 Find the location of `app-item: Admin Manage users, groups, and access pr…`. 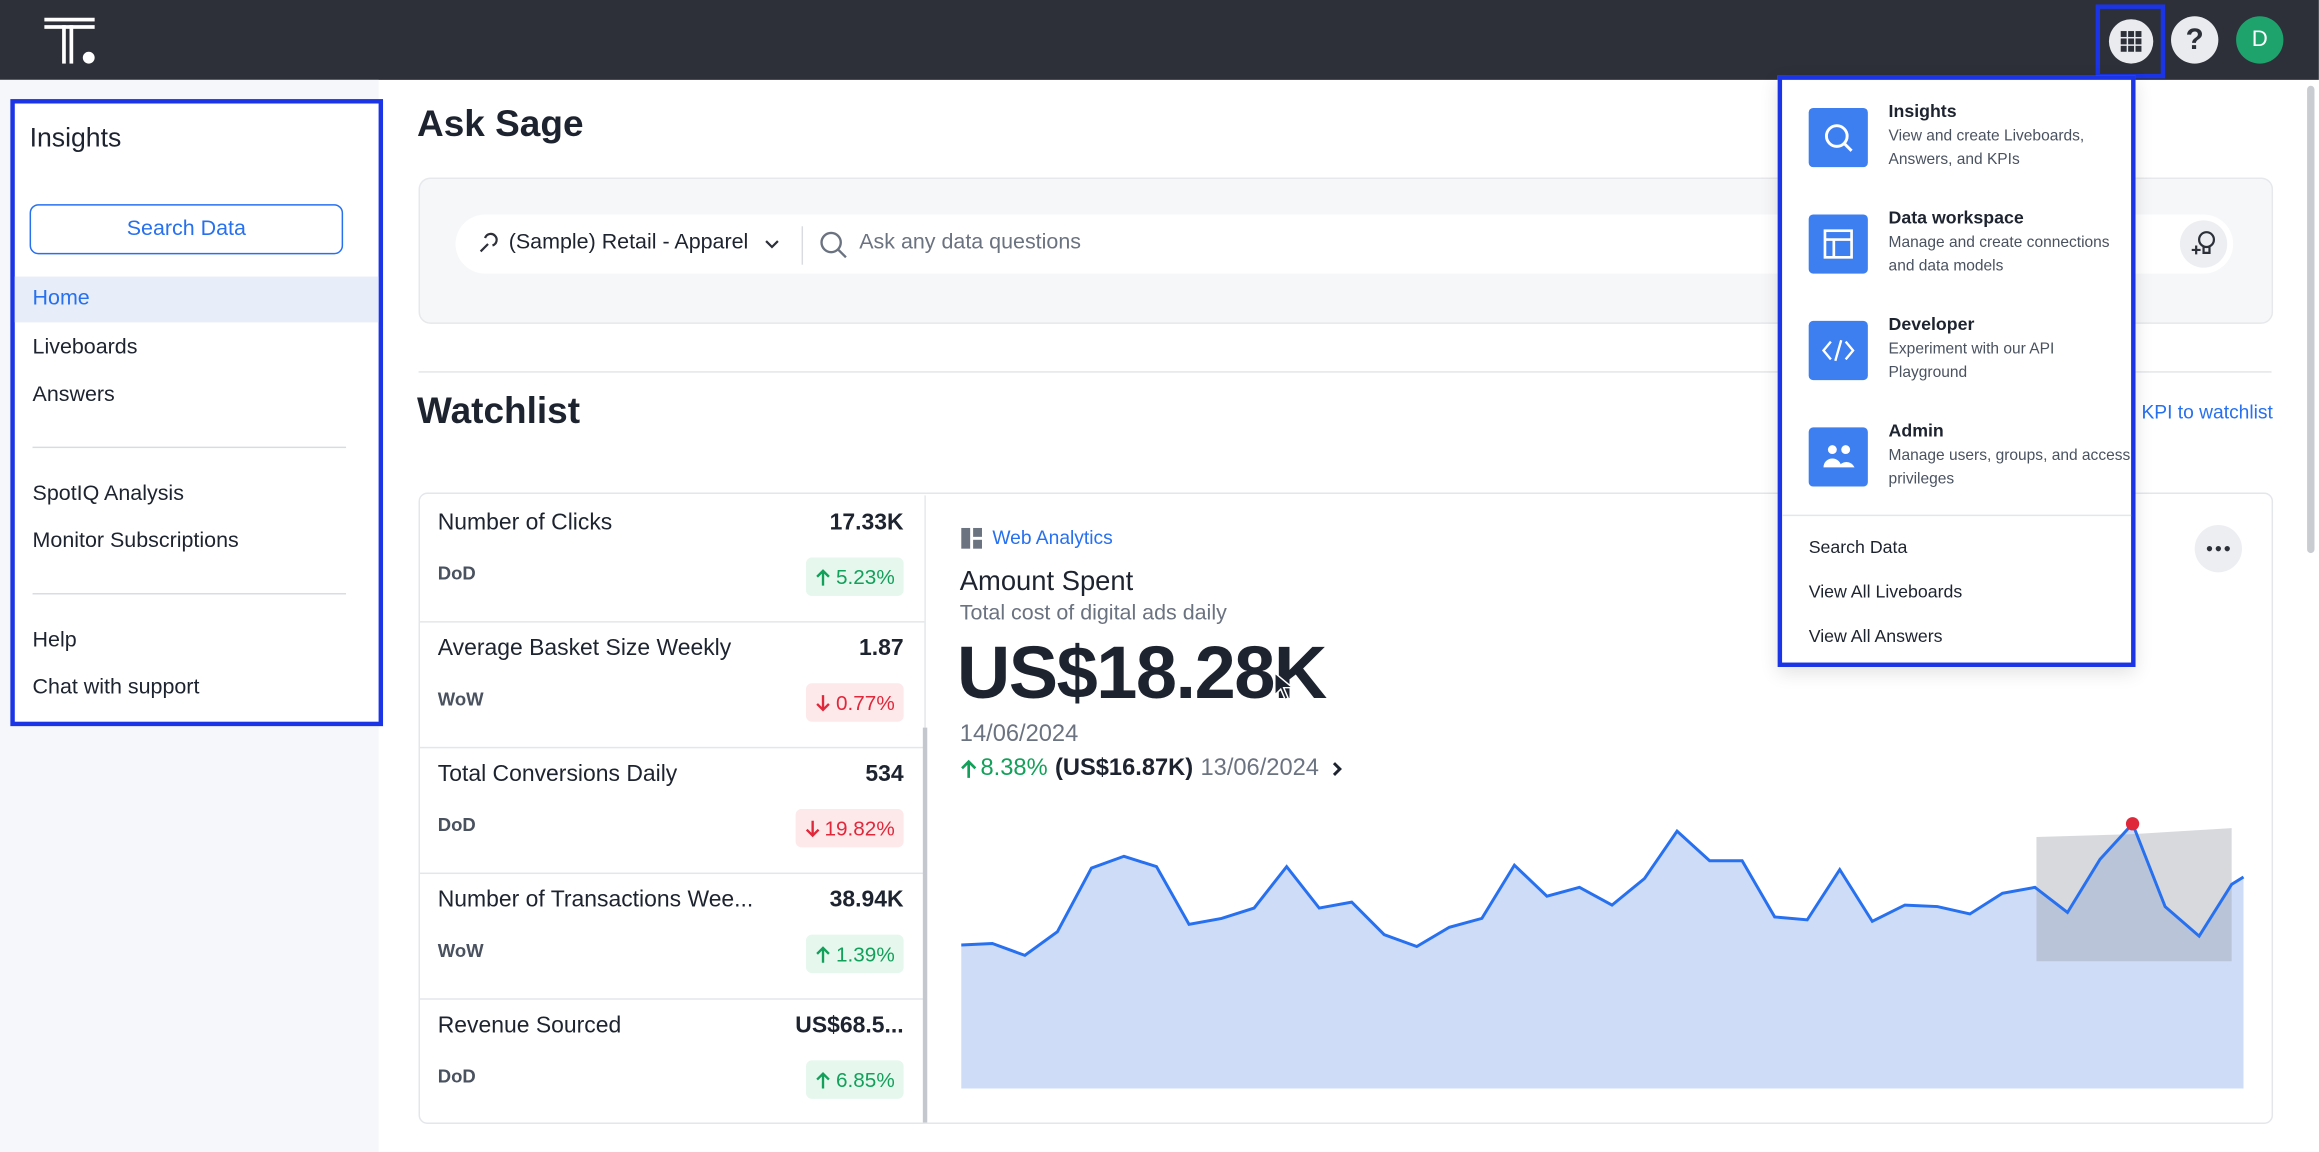

app-item: Admin Manage users, groups, and access pr… is located at coordinates (1971, 468).